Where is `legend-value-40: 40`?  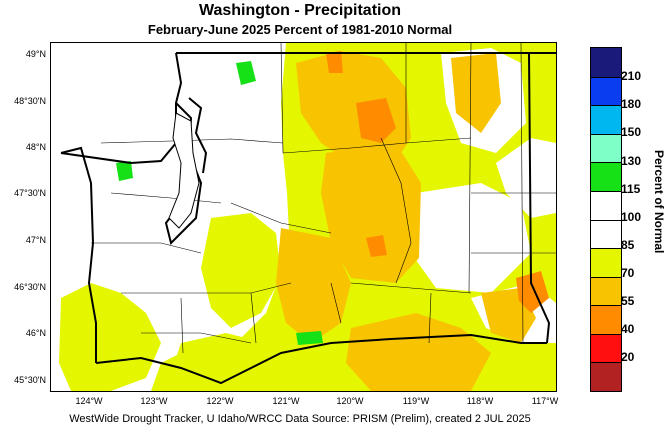 legend-value-40: 40 is located at coordinates (628, 329).